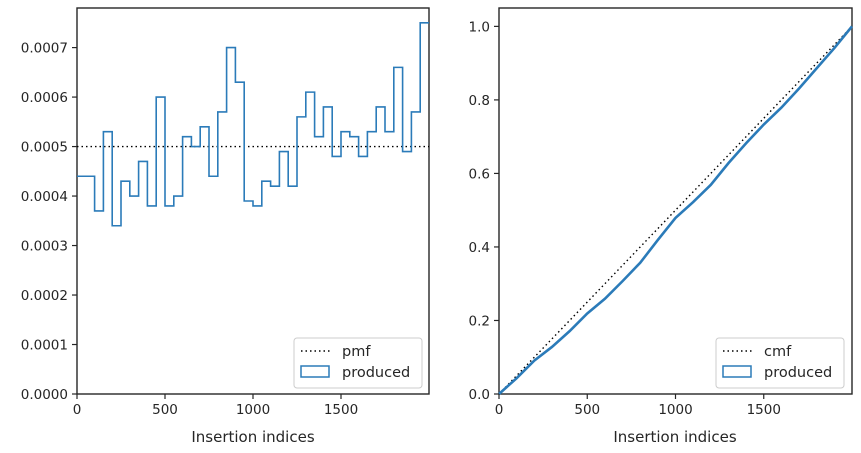 The width and height of the screenshot is (861, 453). I want to click on right-legend-box, so click(780, 363).